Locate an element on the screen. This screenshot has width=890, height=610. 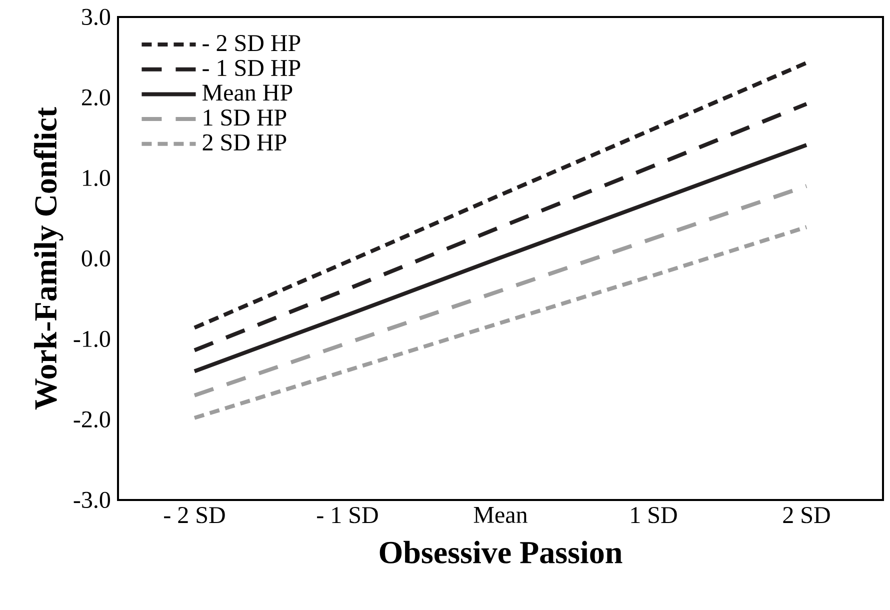
y-tick-label: -2.0 is located at coordinates (92, 419).